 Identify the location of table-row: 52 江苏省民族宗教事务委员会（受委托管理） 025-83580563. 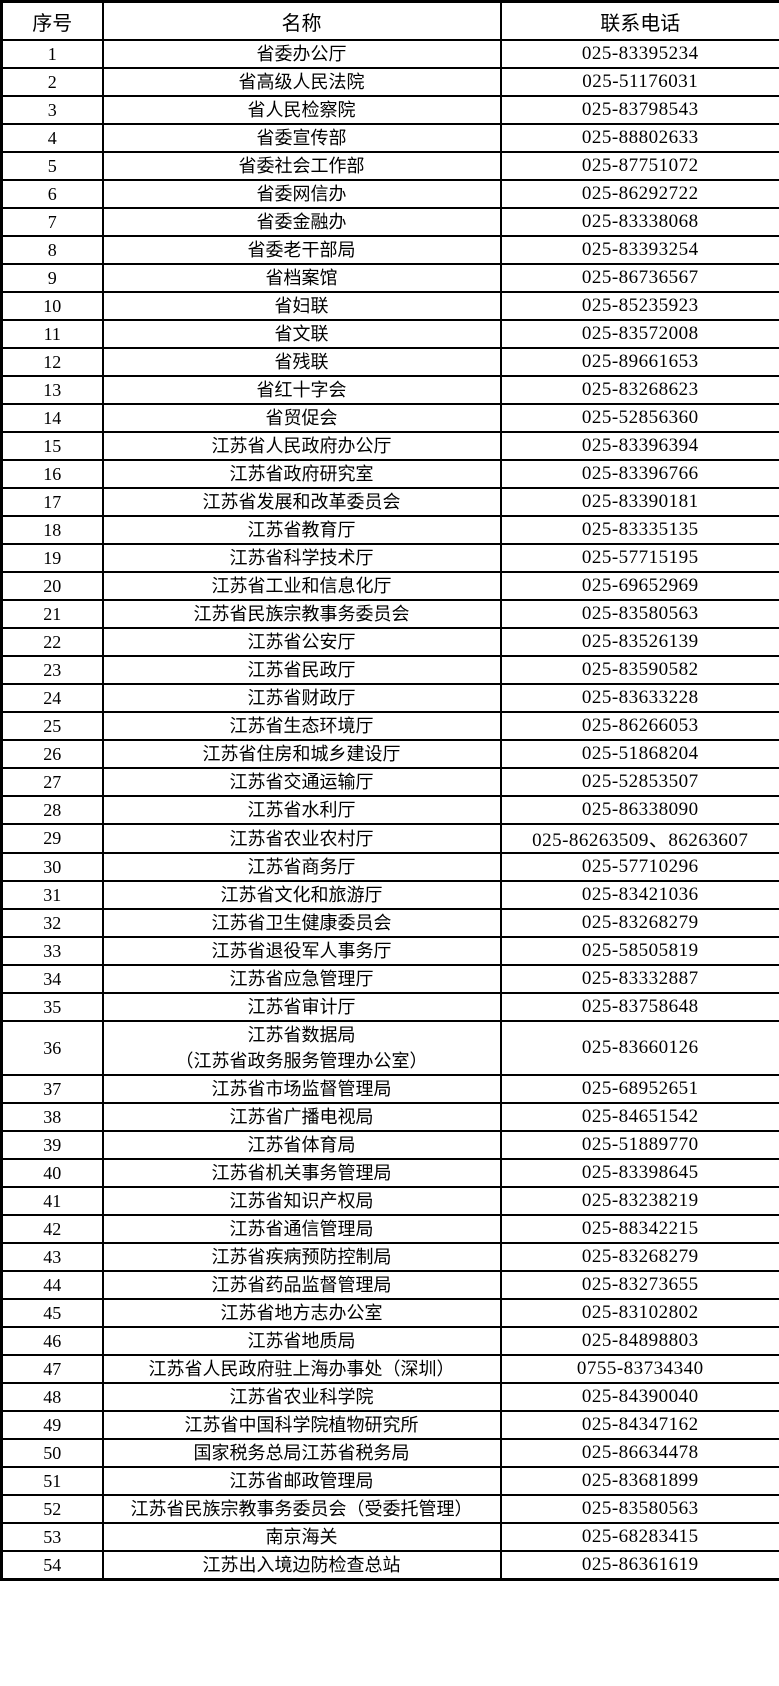
(389, 1509).